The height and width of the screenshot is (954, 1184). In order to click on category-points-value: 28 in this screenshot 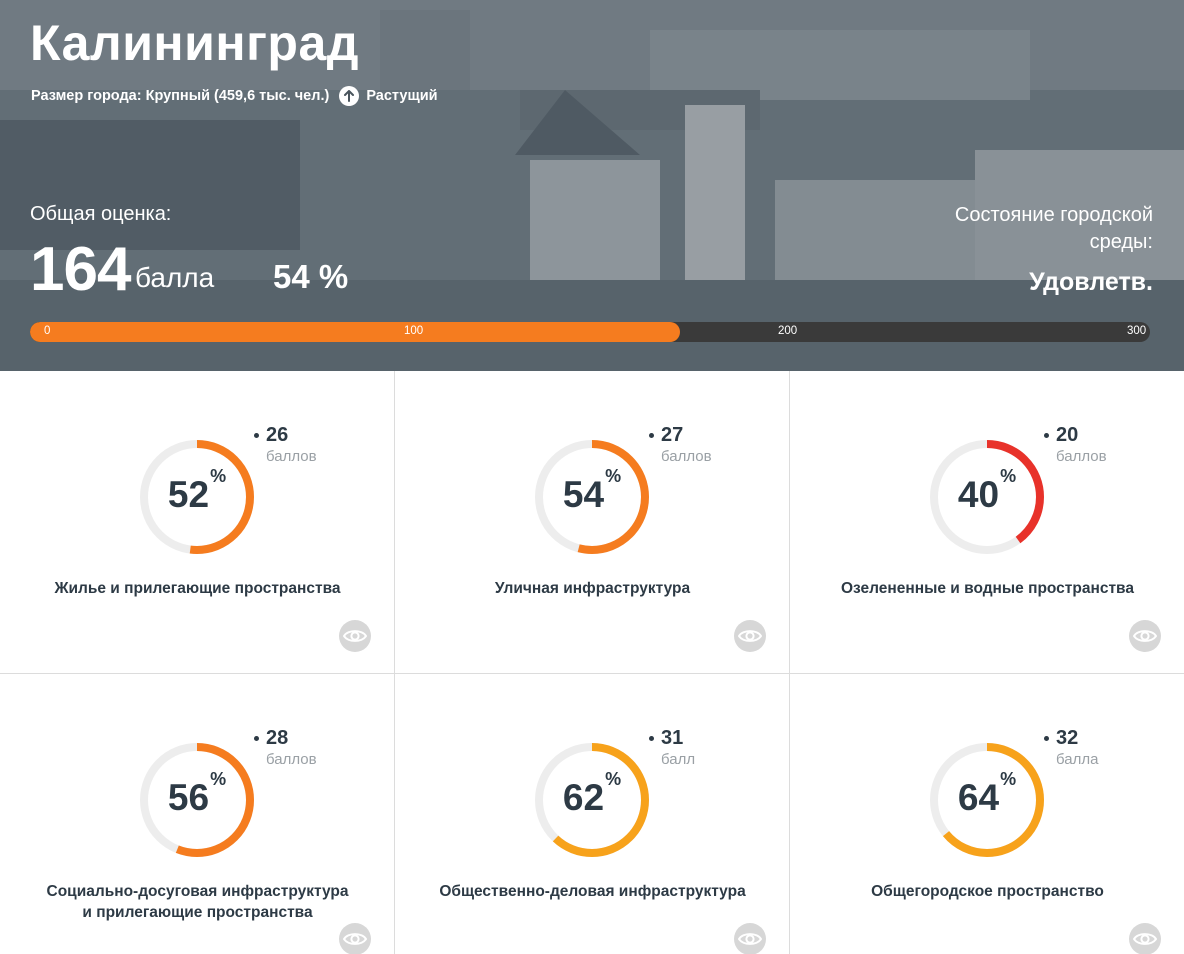, I will do `click(277, 738)`.